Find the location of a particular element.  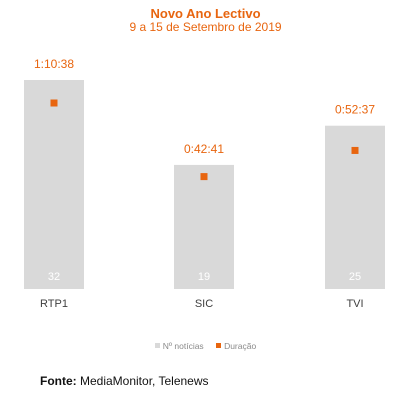

duration-marker-rtp1 is located at coordinates (54, 103).